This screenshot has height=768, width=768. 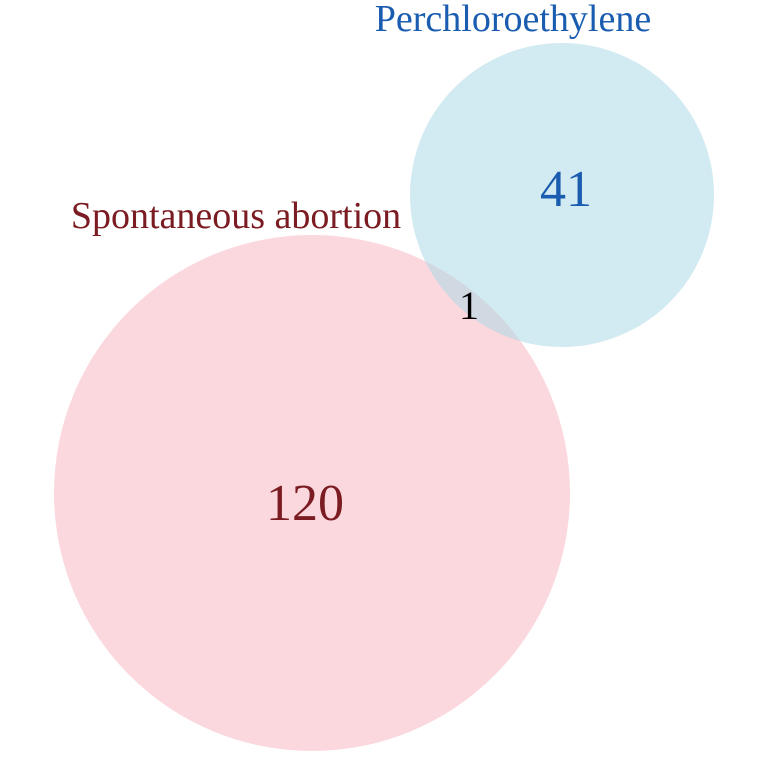 What do you see at coordinates (236, 216) in the screenshot?
I see `set-a-label: Spontaneous abortion` at bounding box center [236, 216].